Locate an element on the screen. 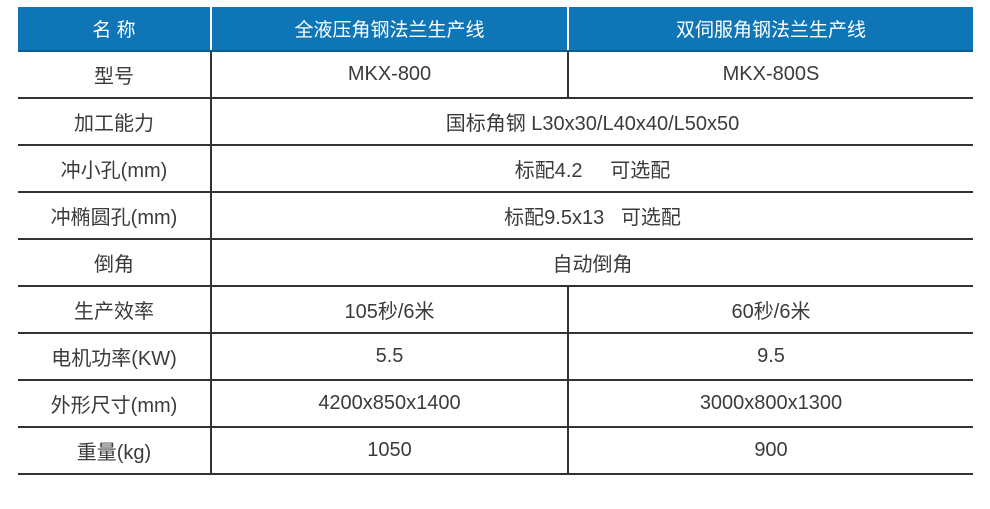 The width and height of the screenshot is (990, 509). row-small-hole: 冲小孔(mm) 标配4.2 可选配 is located at coordinates (495, 169).